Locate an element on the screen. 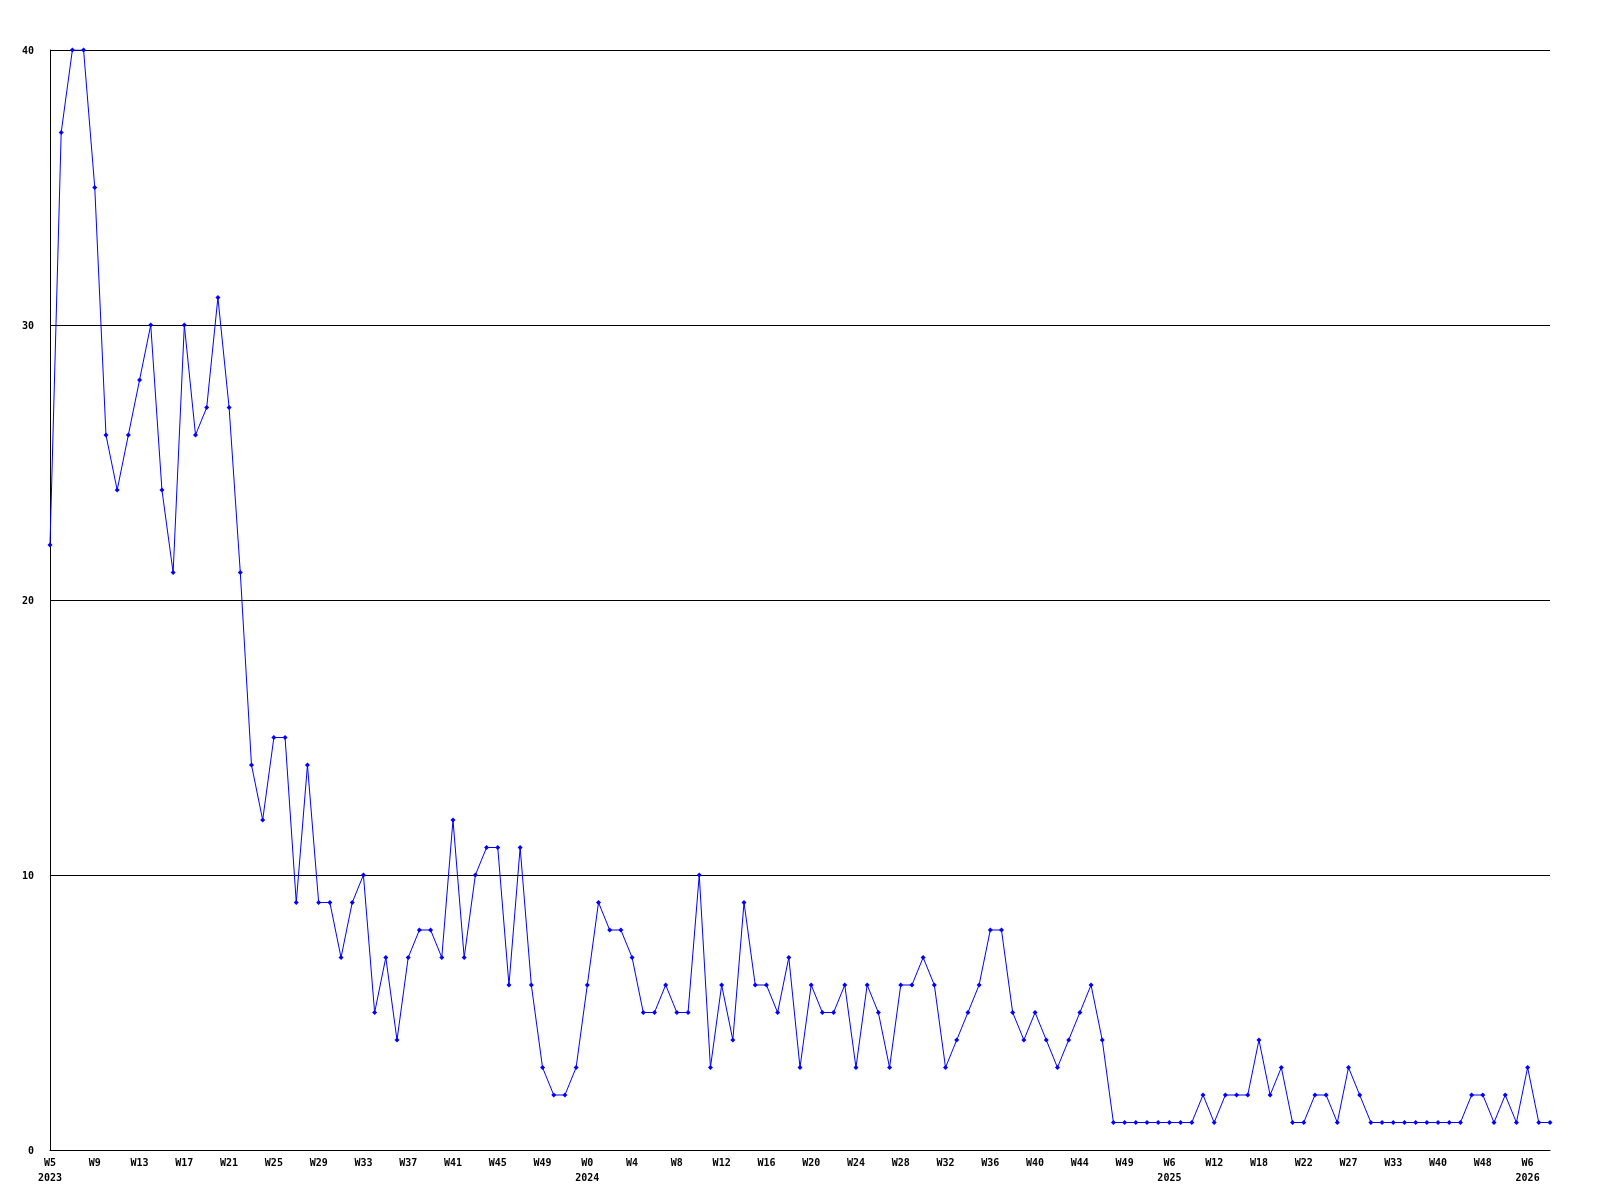 This screenshot has height=1200, width=1600. x-tick-label: W36 is located at coordinates (990, 1162).